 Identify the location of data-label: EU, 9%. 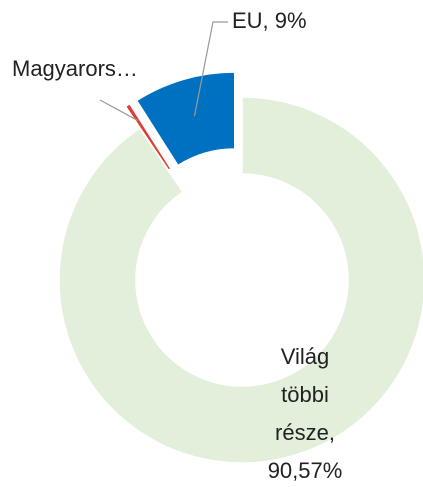
(269, 20).